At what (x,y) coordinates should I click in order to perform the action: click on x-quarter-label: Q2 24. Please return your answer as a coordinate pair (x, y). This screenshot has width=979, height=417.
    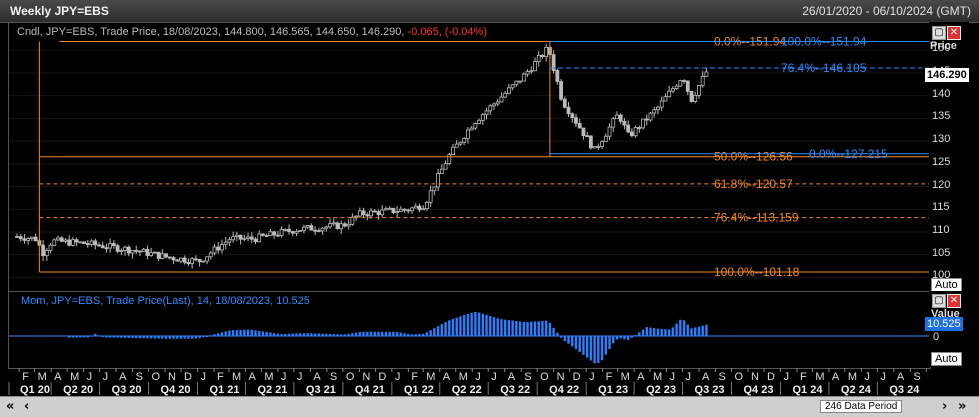
    Looking at the image, I should click on (856, 390).